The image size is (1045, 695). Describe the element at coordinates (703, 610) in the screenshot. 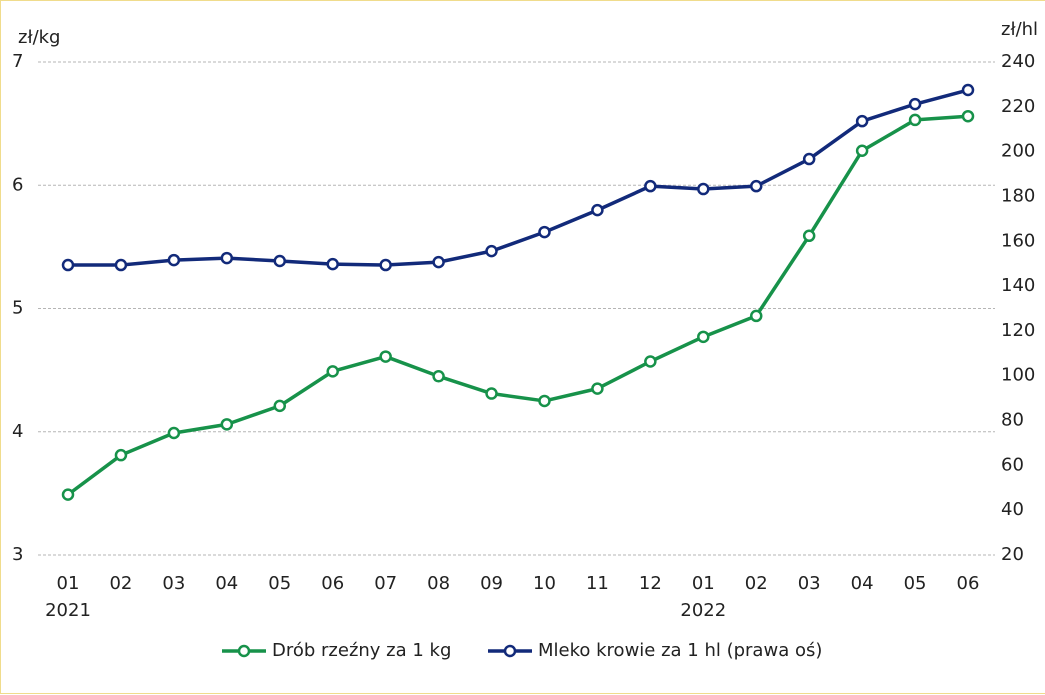

I see `year-label: 2022` at that location.